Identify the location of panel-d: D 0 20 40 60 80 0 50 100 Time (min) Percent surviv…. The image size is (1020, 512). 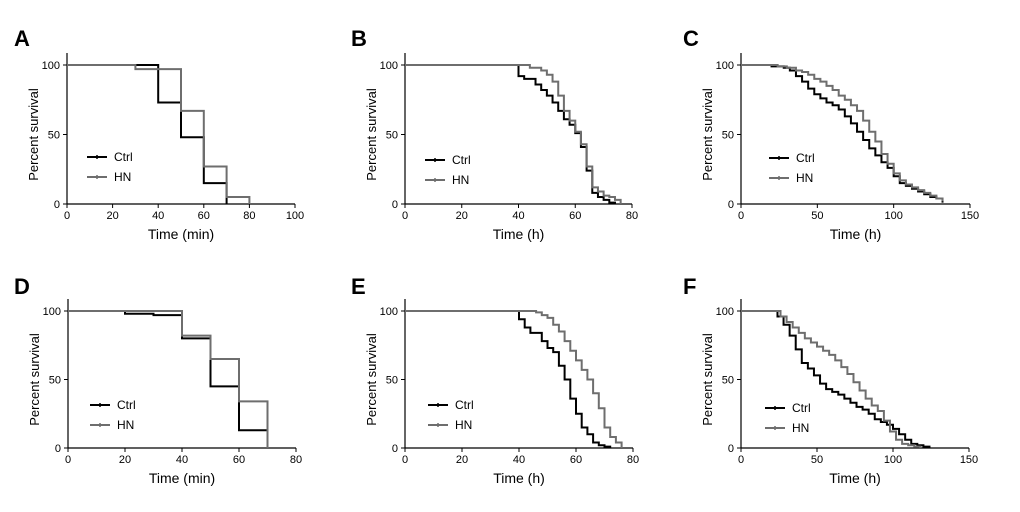
(158, 380).